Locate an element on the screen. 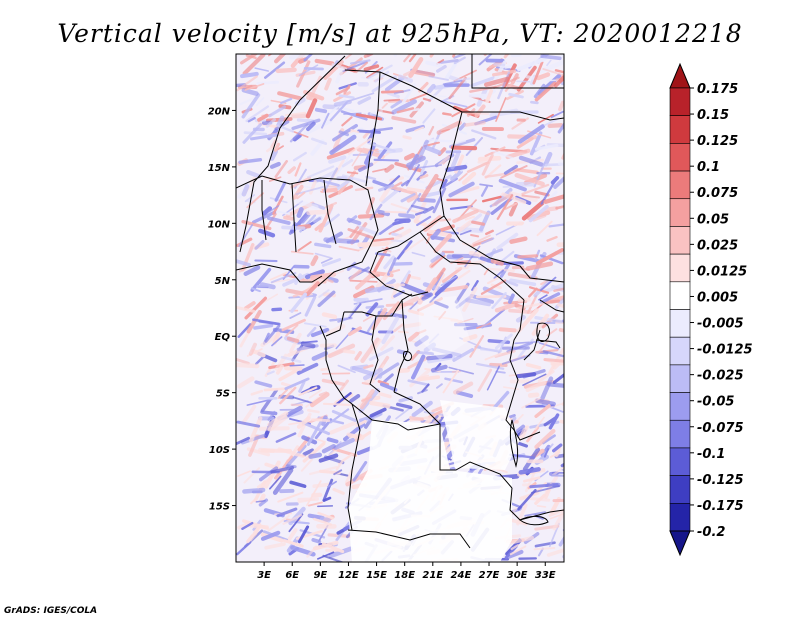 The height and width of the screenshot is (618, 800). colorbar-label: -0.1 is located at coordinates (711, 454).